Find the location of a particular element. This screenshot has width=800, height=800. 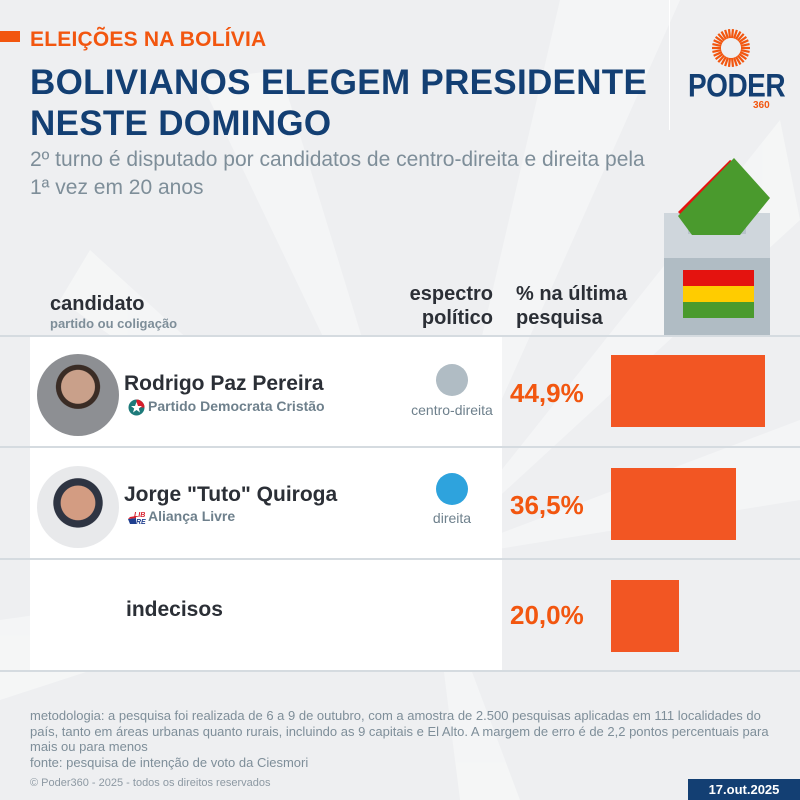

value-label: 20,0% is located at coordinates (547, 615).